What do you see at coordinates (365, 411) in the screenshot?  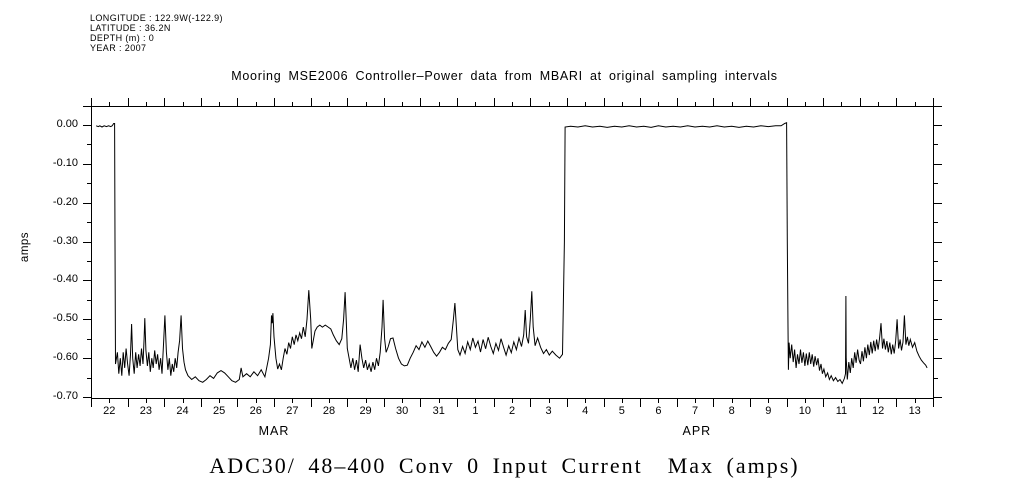 I see `x-tick-label-day: 29` at bounding box center [365, 411].